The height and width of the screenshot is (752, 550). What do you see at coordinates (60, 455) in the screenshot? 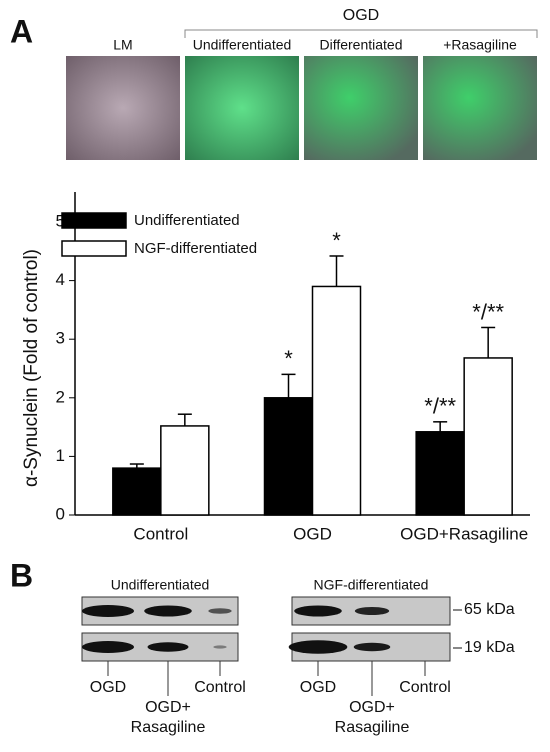
I see `y-tick-label: 1` at bounding box center [60, 455].